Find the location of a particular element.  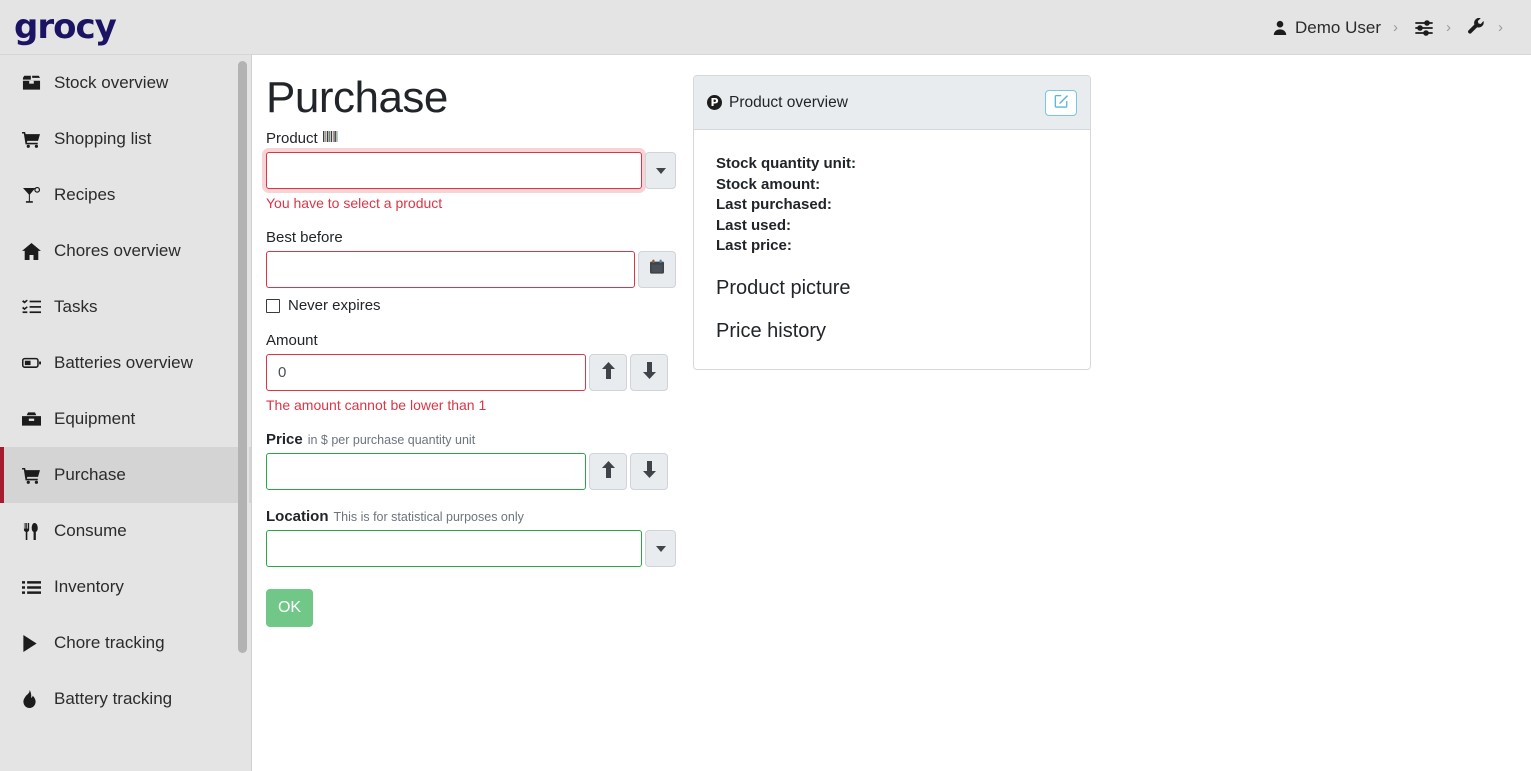

sidebar-item-label: Batteries overview is located at coordinates (123, 362).